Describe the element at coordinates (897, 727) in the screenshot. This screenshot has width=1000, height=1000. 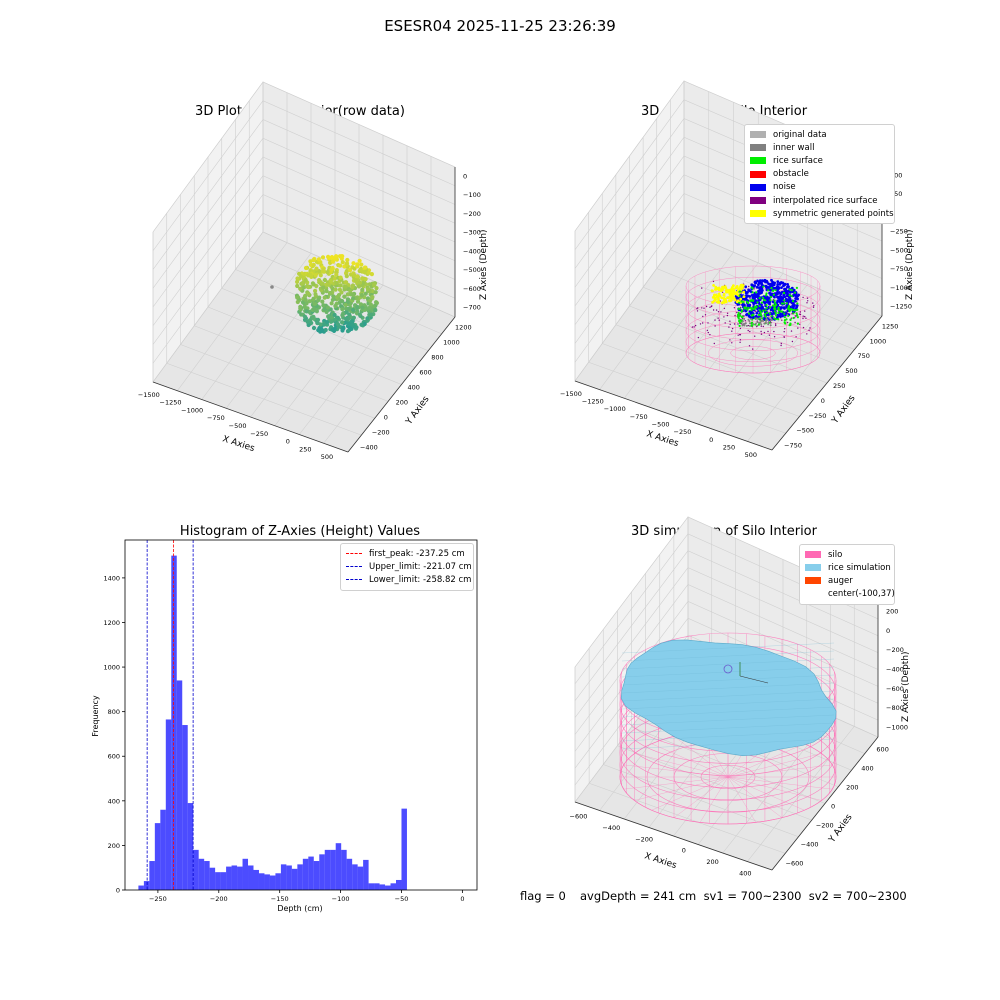
I see `z-tick-label: −1000` at that location.